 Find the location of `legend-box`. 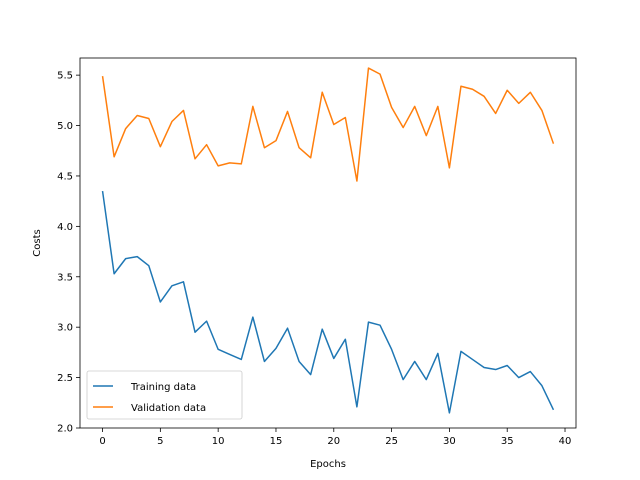

legend-box is located at coordinates (164, 395).